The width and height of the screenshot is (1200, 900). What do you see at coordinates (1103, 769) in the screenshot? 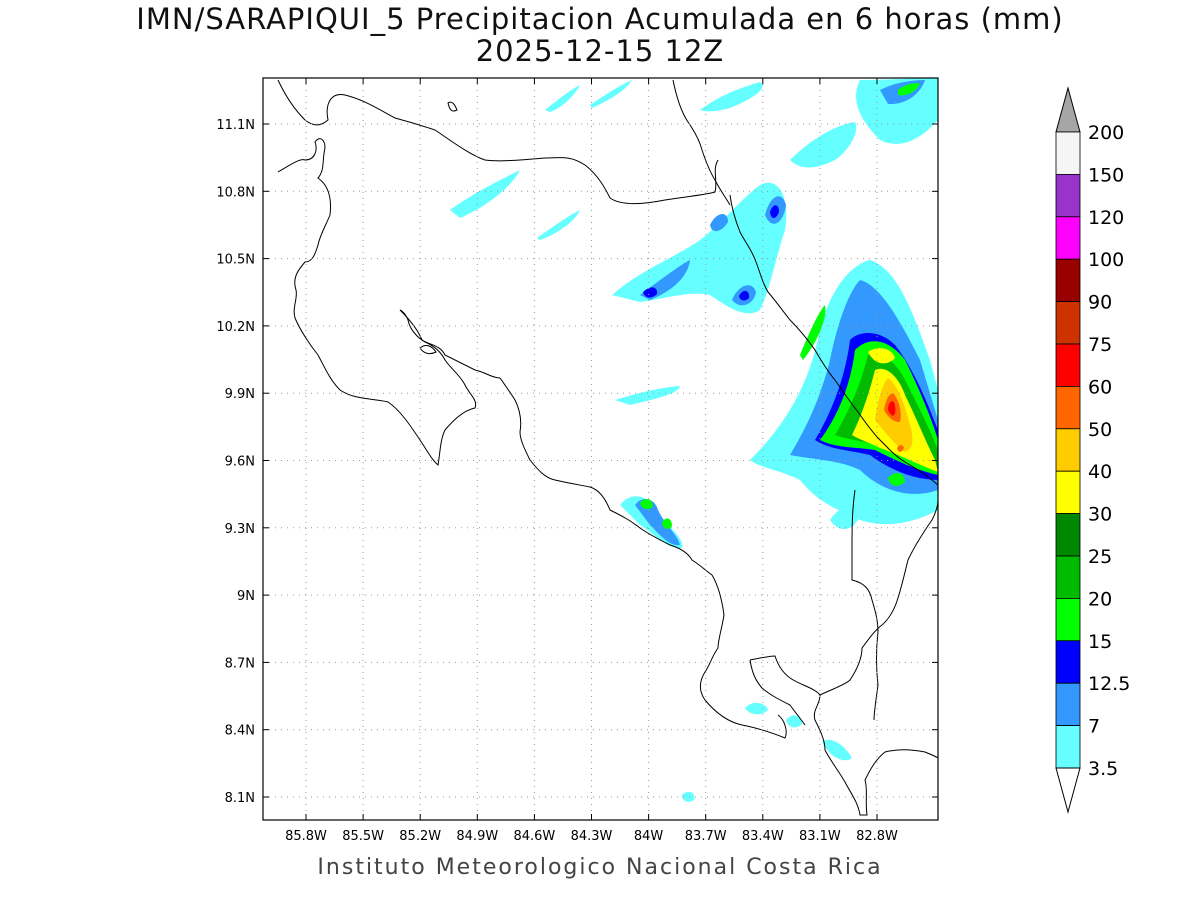
I see `colorbar-label: 3.5` at bounding box center [1103, 769].